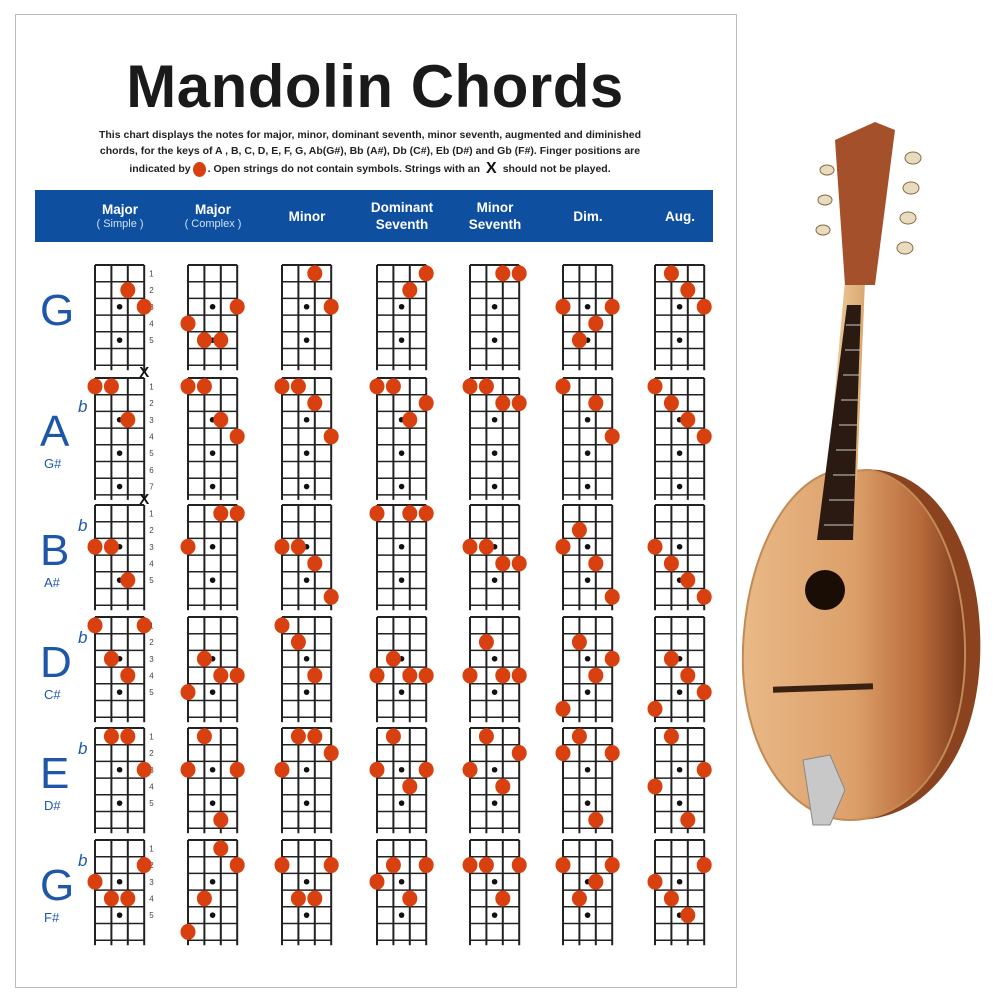  I want to click on column-header-label: Aug., so click(680, 216).